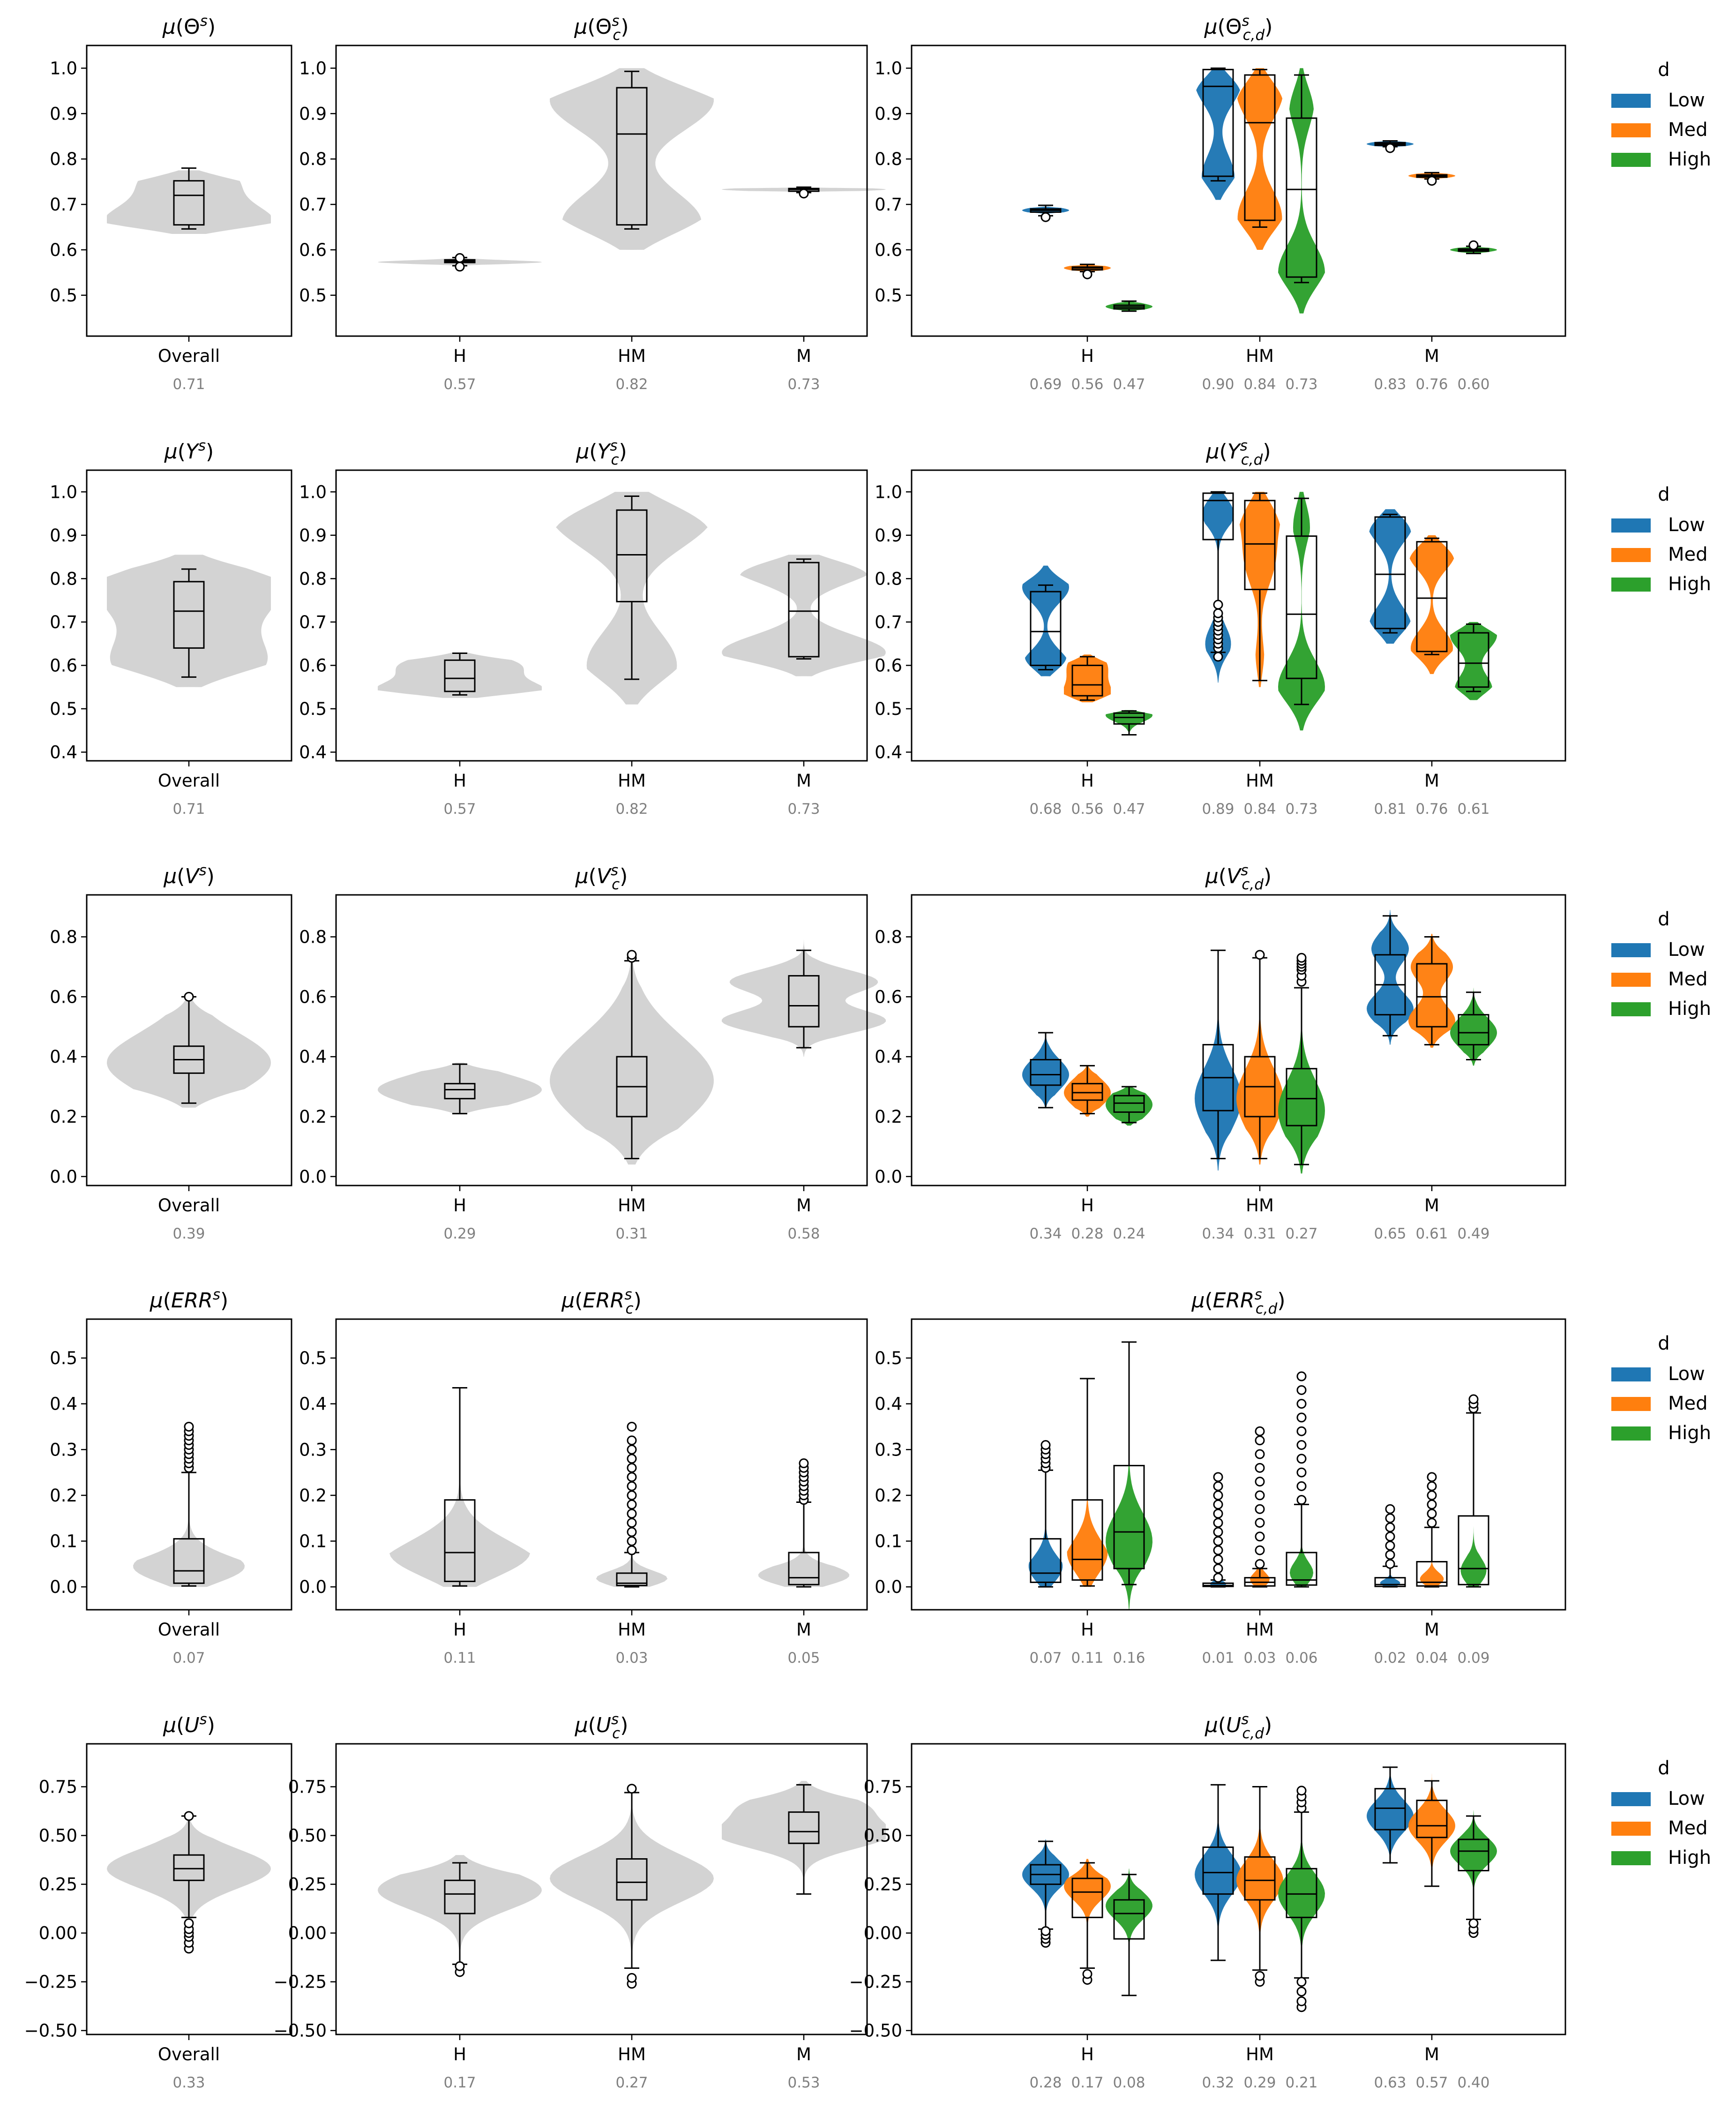 The width and height of the screenshot is (1736, 2109). Describe the element at coordinates (63, 535) in the screenshot. I see `y-tick-label: 0.9` at that location.